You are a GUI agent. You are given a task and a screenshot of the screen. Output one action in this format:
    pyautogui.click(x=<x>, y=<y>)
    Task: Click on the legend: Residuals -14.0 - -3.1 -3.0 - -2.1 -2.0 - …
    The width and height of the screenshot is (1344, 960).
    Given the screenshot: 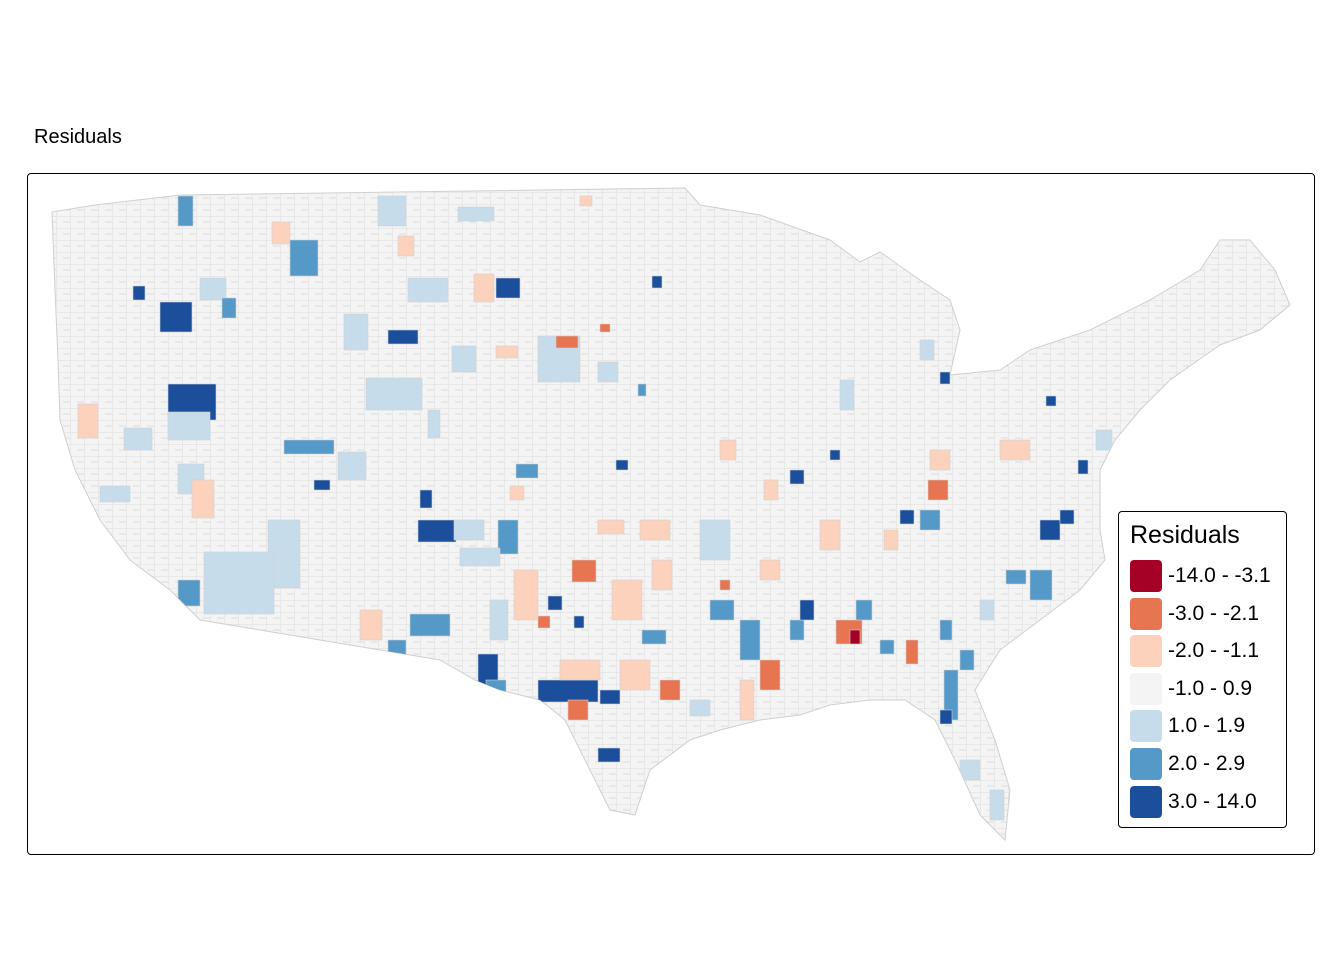 What is the action you would take?
    pyautogui.click(x=1202, y=669)
    